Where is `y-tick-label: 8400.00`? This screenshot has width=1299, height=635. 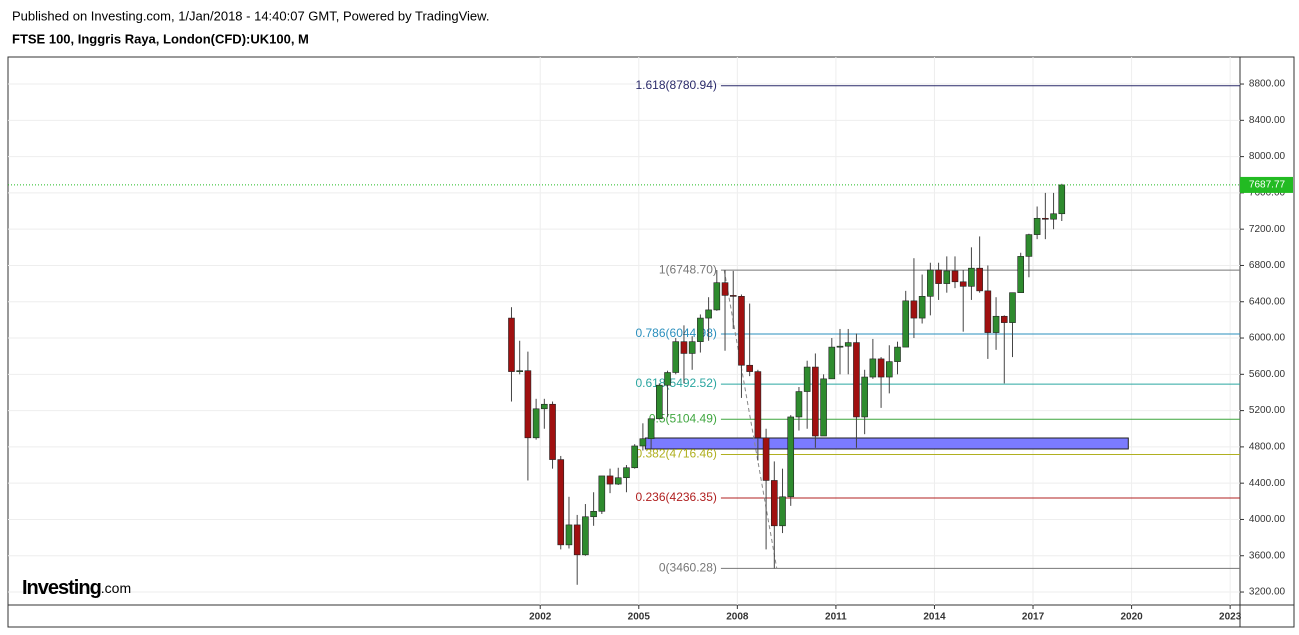 y-tick-label: 8400.00 is located at coordinates (1267, 120).